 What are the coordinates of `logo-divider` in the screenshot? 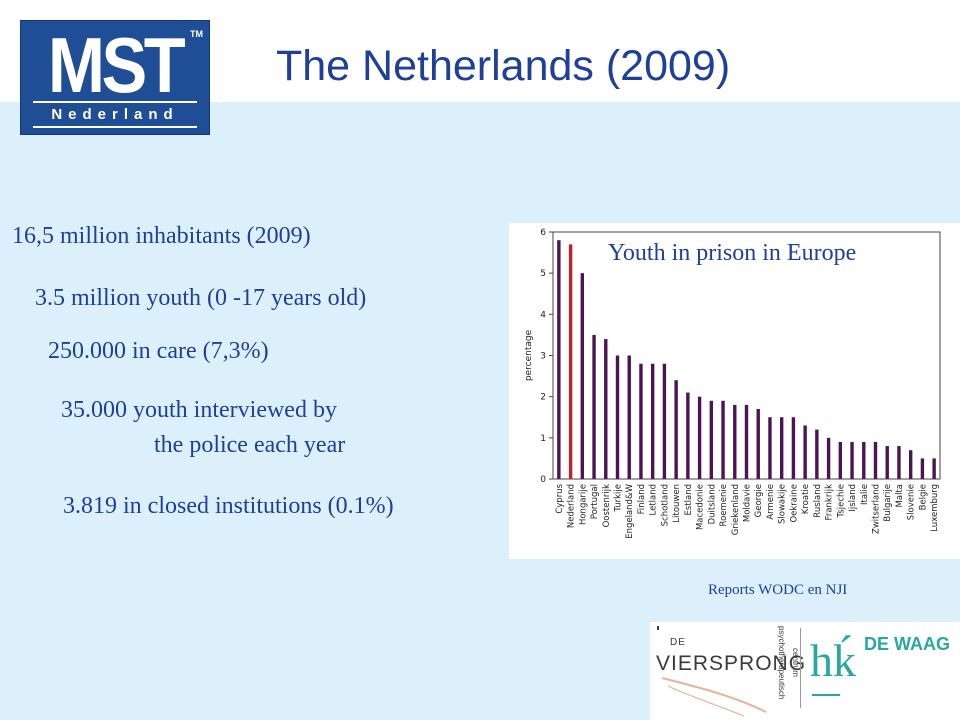 It's located at (800, 668).